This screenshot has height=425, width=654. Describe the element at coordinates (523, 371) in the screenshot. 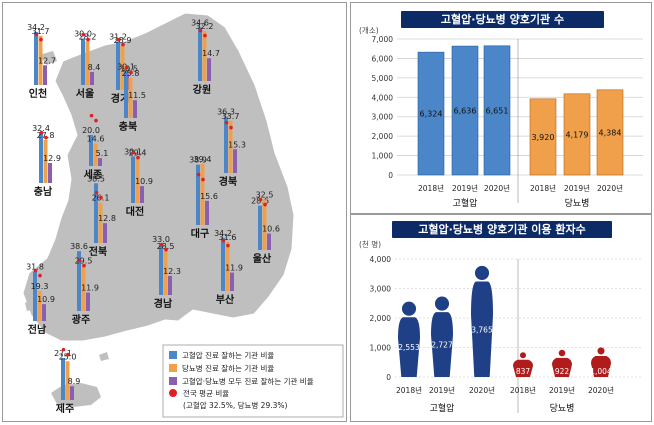

I see `patient-value-label: 837` at that location.